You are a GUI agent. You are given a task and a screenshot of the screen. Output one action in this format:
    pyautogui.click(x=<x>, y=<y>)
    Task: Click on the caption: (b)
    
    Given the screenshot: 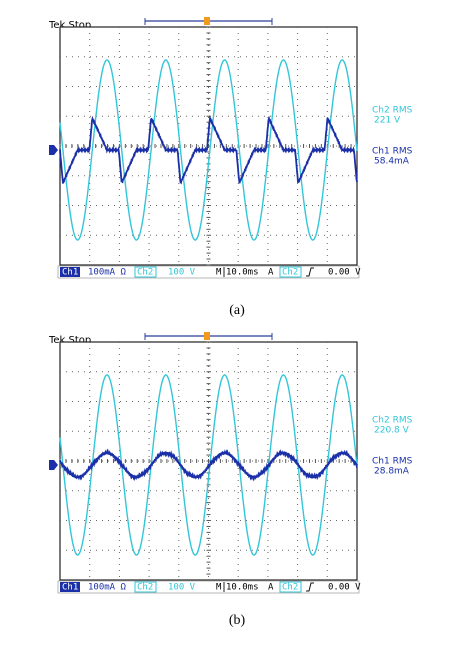 What is the action you would take?
    pyautogui.click(x=237, y=620)
    